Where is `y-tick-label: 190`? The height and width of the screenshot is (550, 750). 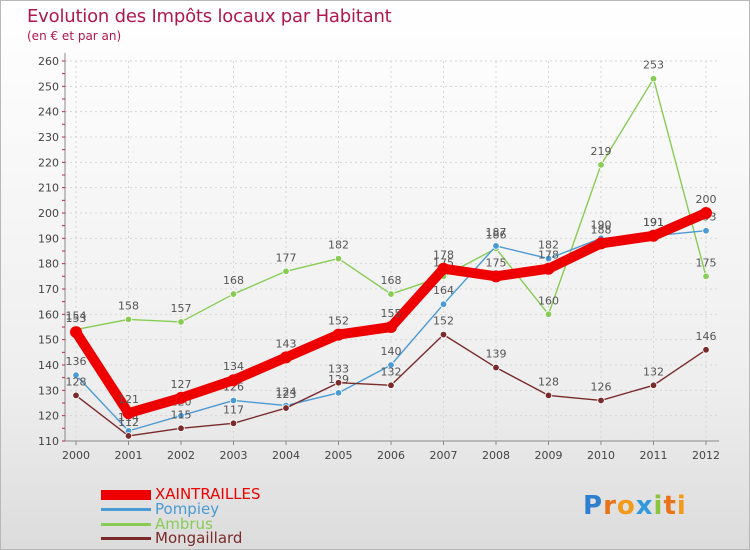 y-tick-label: 190 is located at coordinates (48, 238).